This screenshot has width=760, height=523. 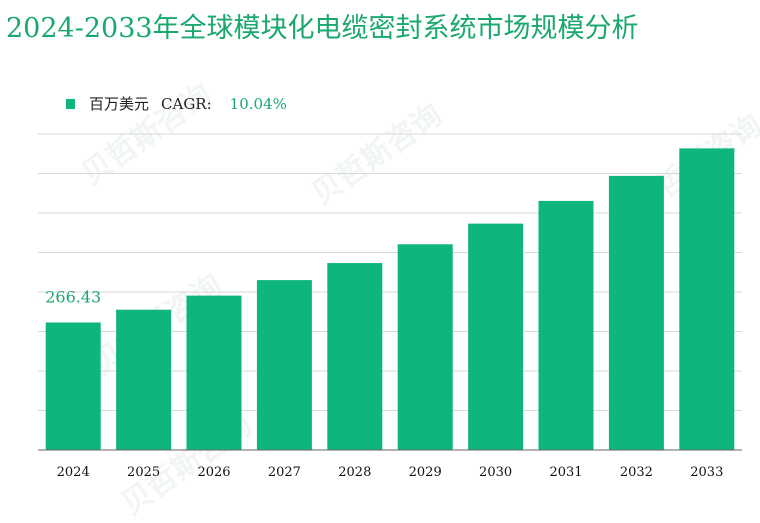 I want to click on legend-series-name: 百万美元, so click(x=119, y=104).